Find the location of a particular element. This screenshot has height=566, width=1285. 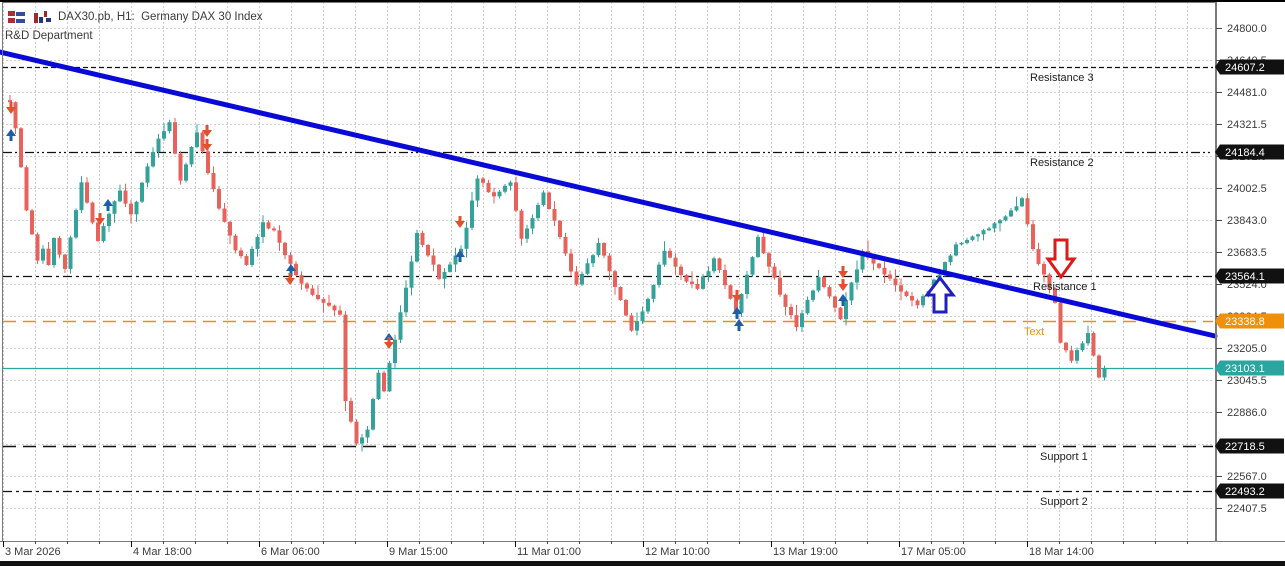

support-1-label: Support 1 is located at coordinates (1064, 457).